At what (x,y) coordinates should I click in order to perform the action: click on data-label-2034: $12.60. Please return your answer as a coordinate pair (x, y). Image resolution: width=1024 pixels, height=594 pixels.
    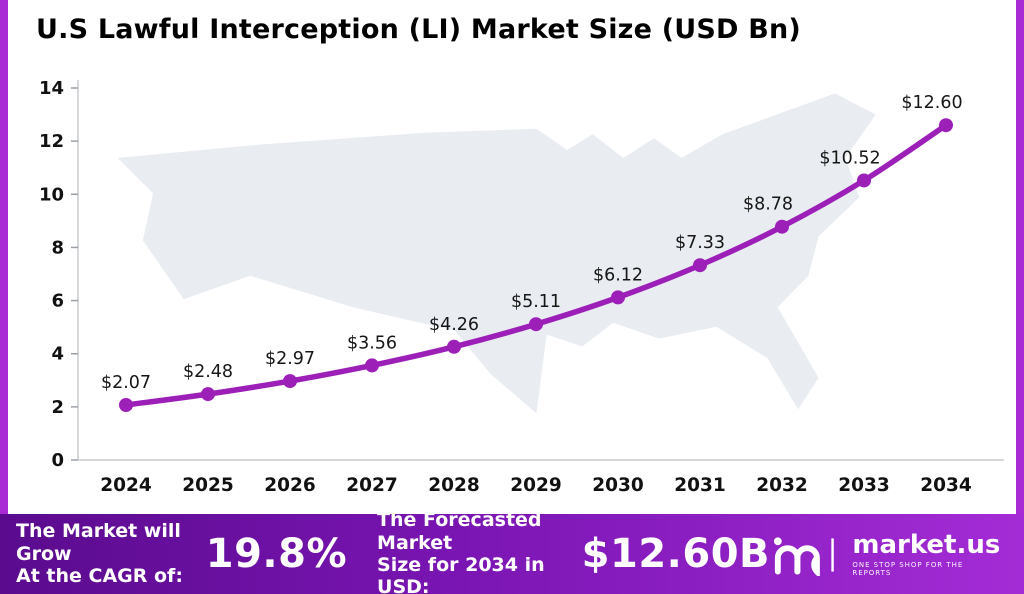
    Looking at the image, I should click on (931, 103).